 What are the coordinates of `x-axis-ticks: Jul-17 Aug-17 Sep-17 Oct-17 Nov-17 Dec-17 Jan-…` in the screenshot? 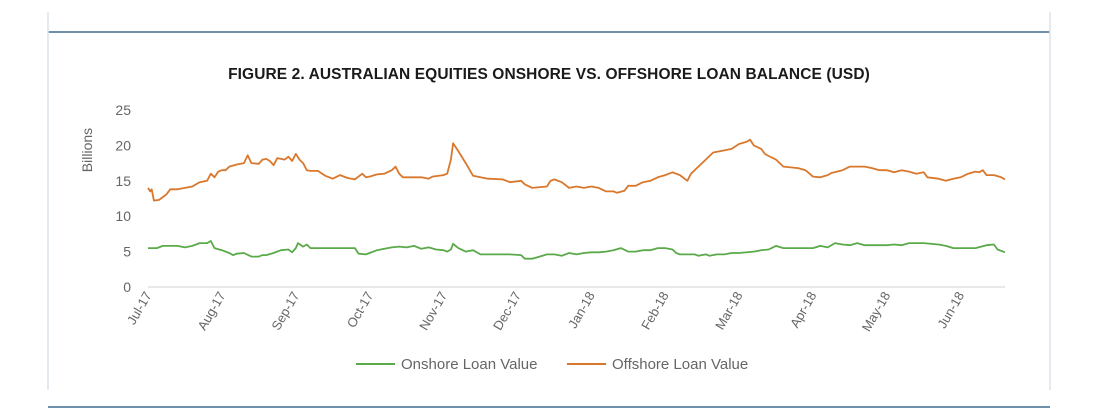 It's located at (545, 311).